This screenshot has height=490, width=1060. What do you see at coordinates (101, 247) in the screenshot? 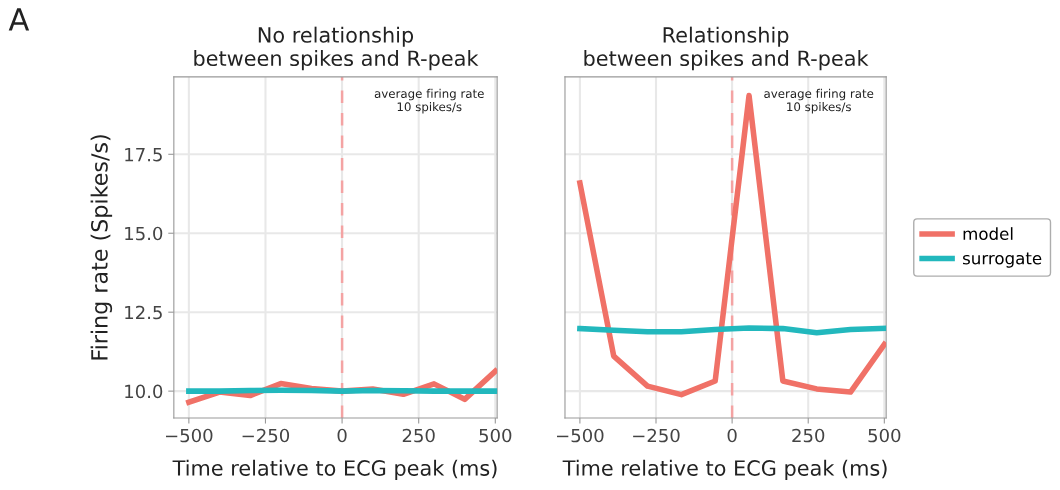
I see `y-axis-title: Firing rate (Spikes/s)` at bounding box center [101, 247].